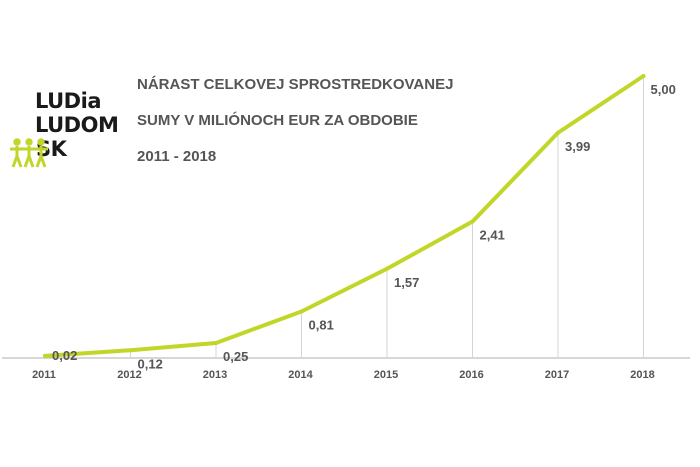 This screenshot has height=467, width=700. What do you see at coordinates (29, 153) in the screenshot?
I see `people-figures-icon` at bounding box center [29, 153].